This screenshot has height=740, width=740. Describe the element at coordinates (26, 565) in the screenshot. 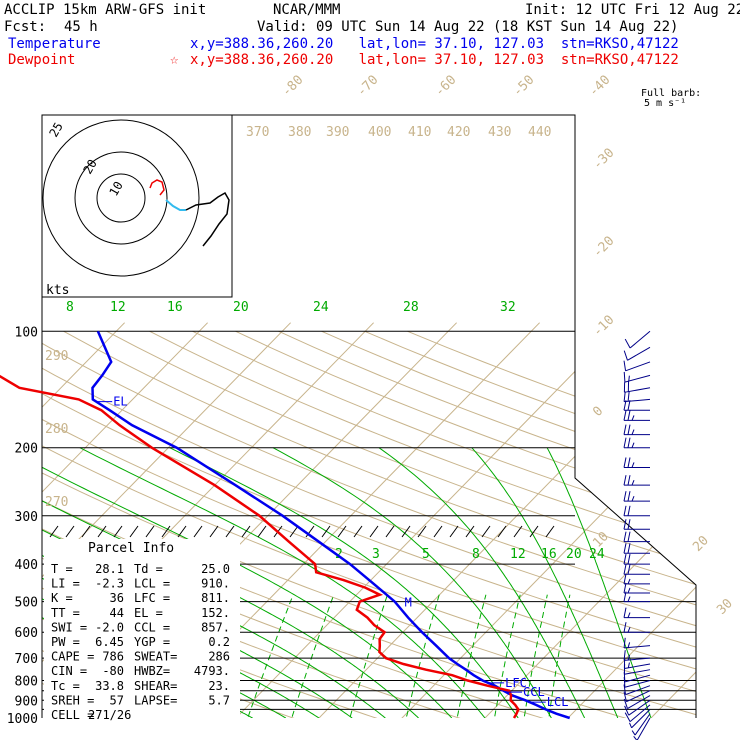

I see `pressure-label-400: 400` at that location.